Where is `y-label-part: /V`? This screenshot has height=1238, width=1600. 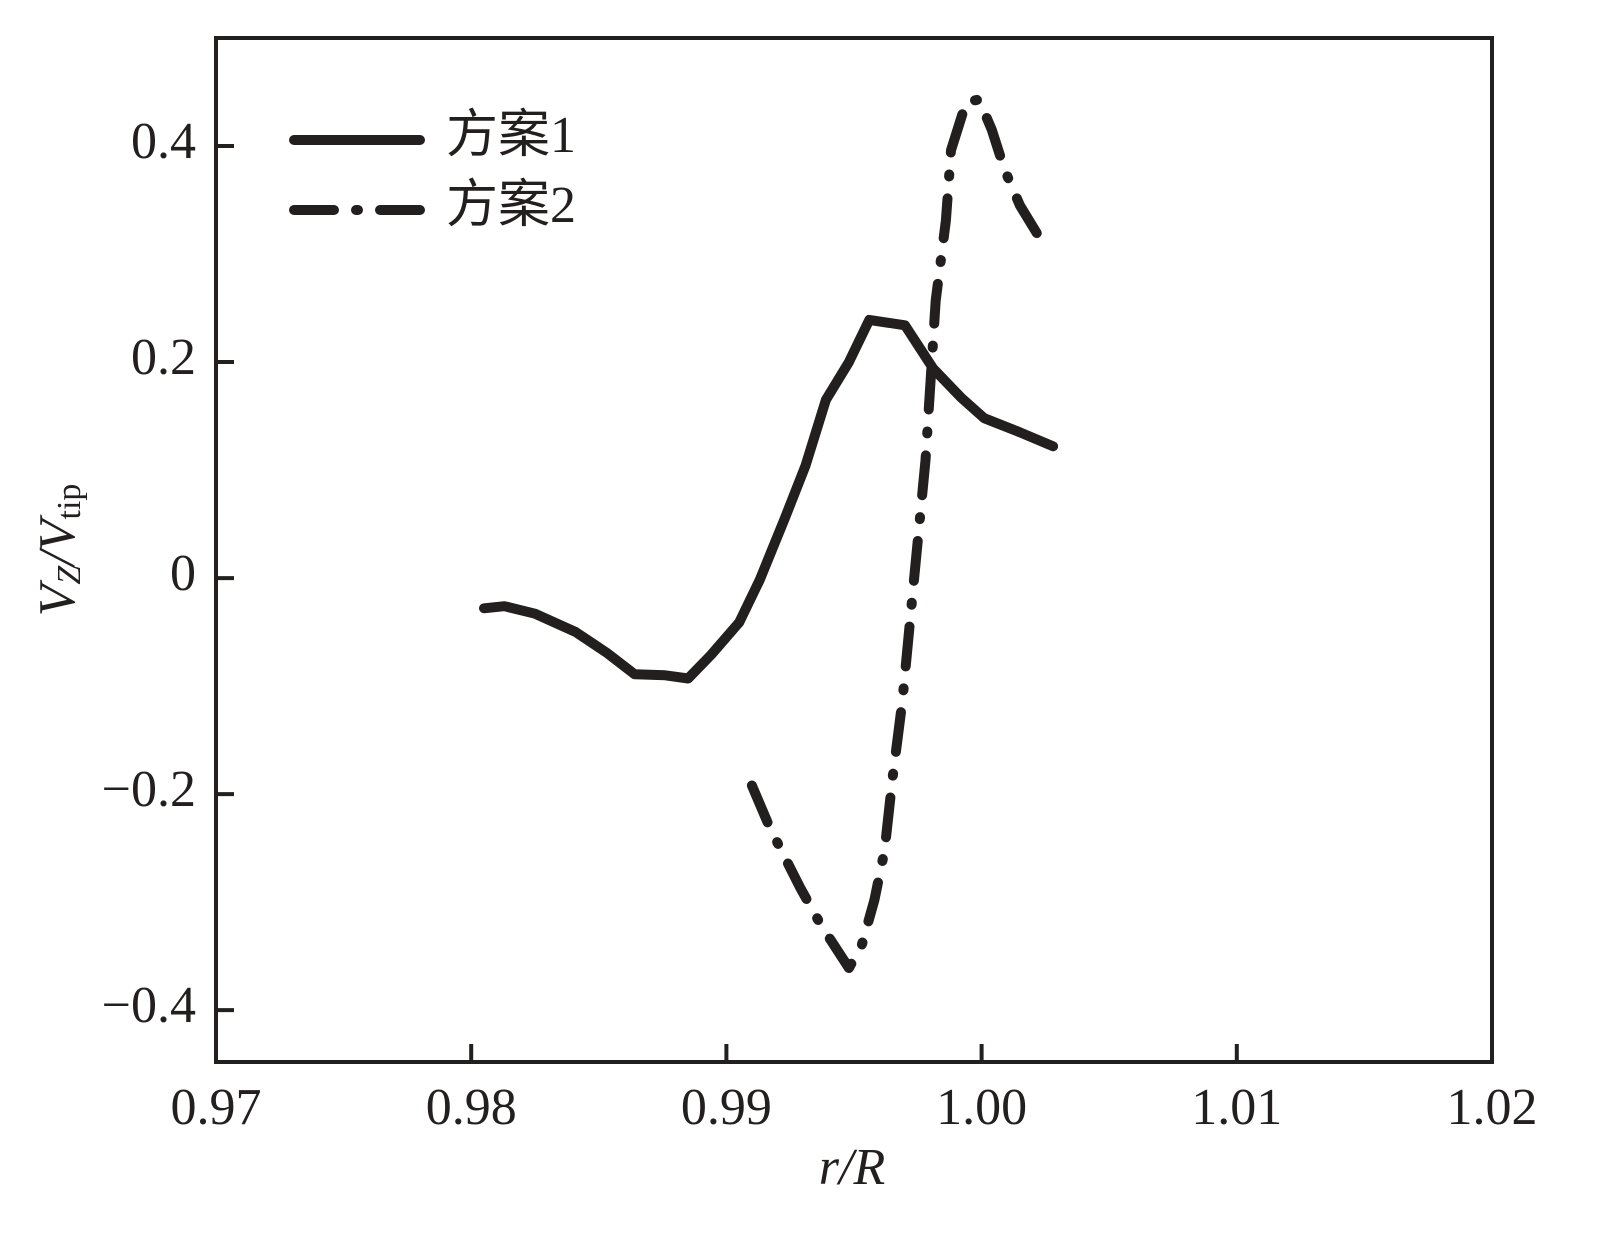
y-label-part: /V is located at coordinates (57, 541).